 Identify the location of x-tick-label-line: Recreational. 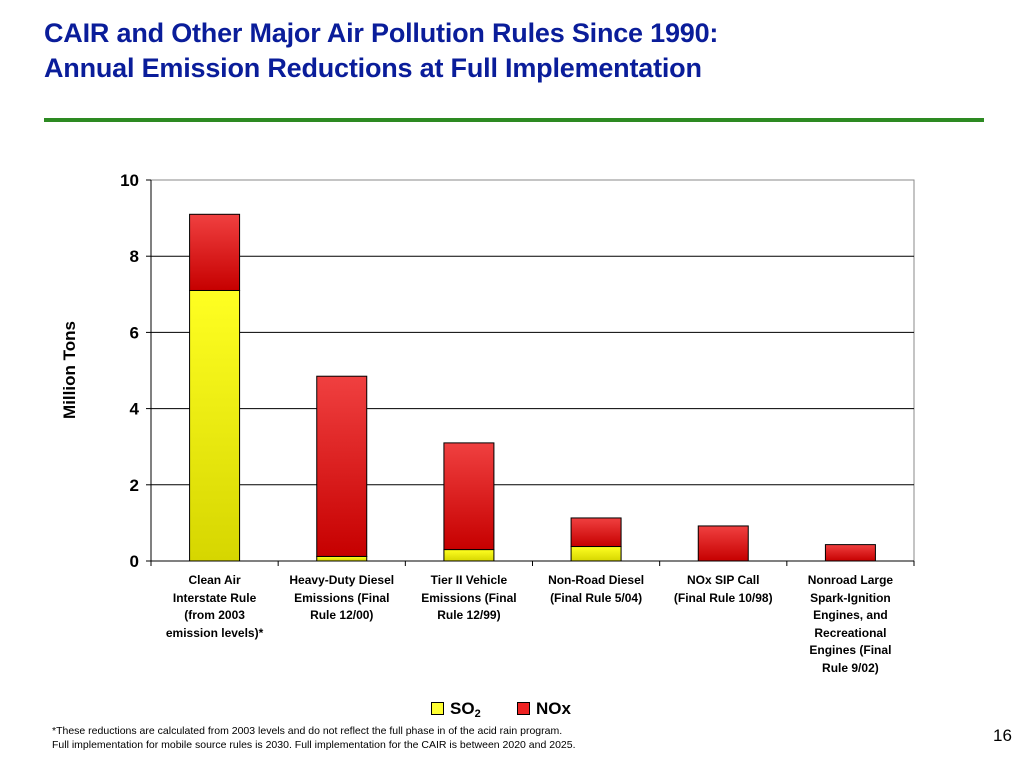
(850, 632).